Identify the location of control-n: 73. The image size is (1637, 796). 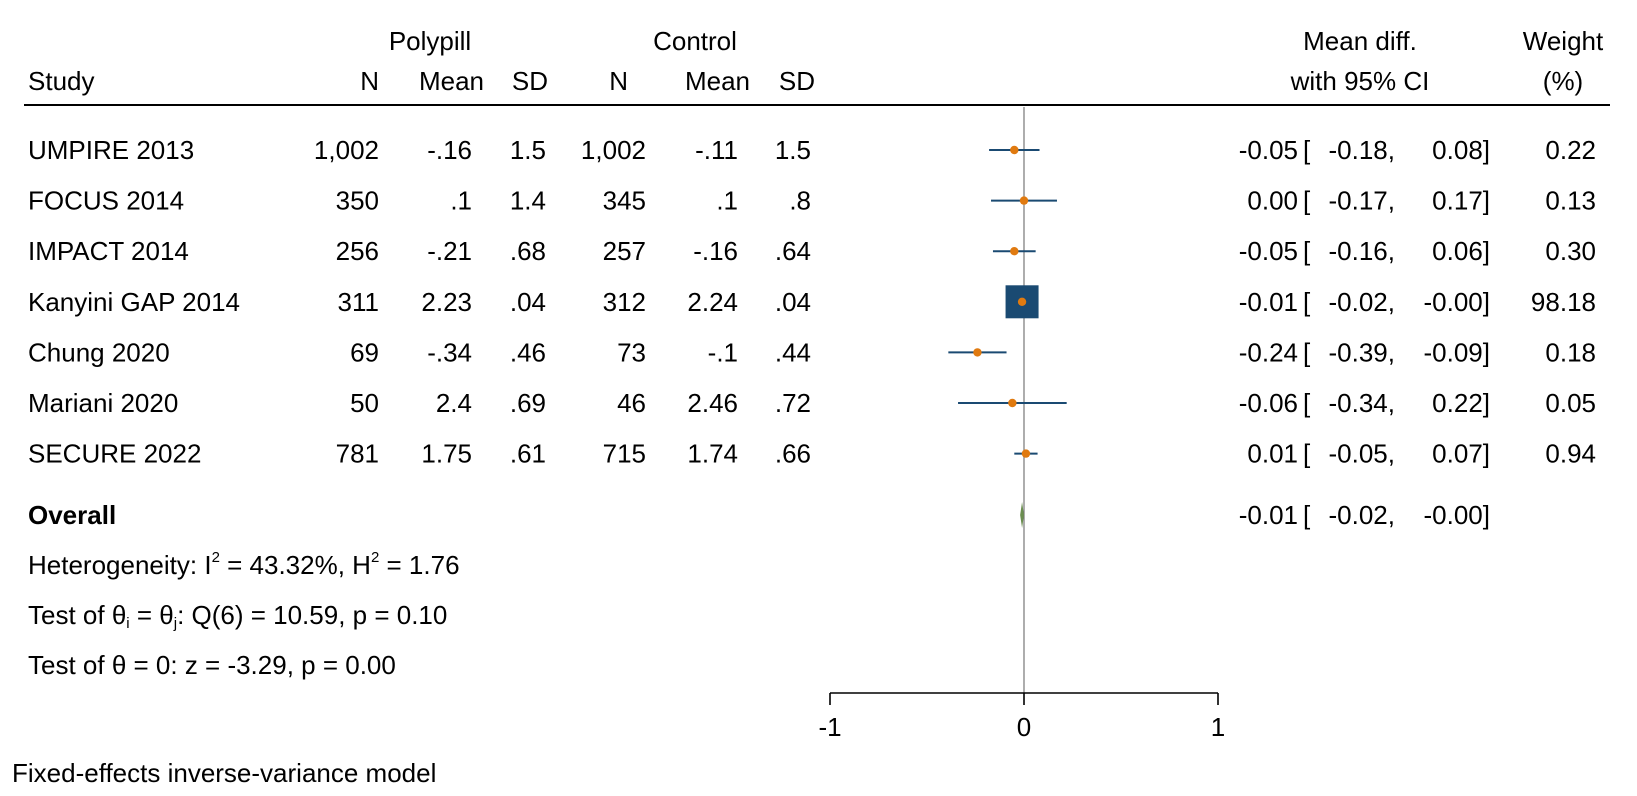
(631, 352).